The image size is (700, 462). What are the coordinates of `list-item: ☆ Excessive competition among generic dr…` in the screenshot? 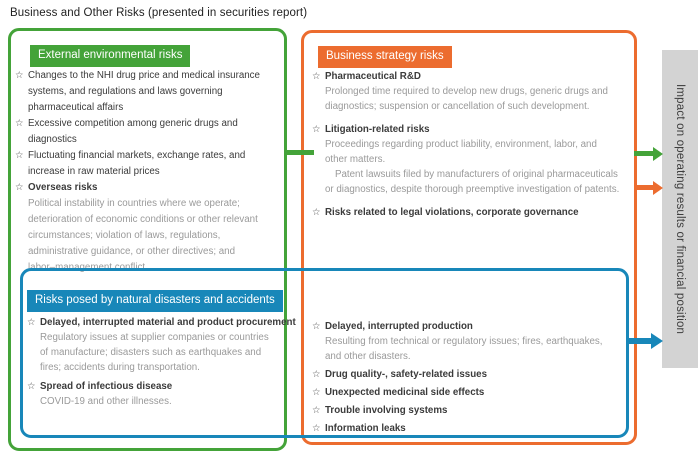 It's located at (148, 132).